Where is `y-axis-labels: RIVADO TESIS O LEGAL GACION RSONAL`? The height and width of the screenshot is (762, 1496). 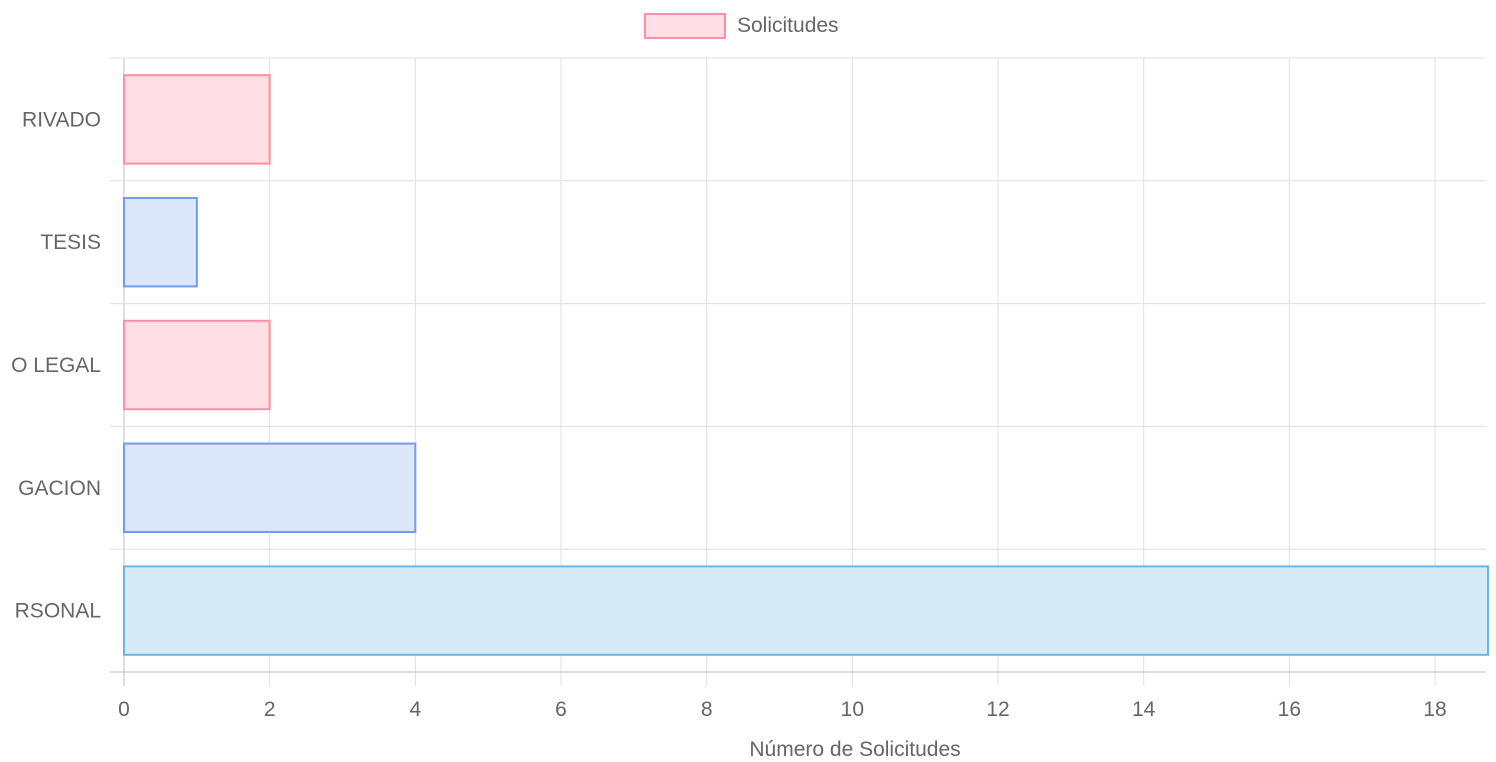
y-axis-labels: RIVADO TESIS O LEGAL GACION RSONAL is located at coordinates (56, 365).